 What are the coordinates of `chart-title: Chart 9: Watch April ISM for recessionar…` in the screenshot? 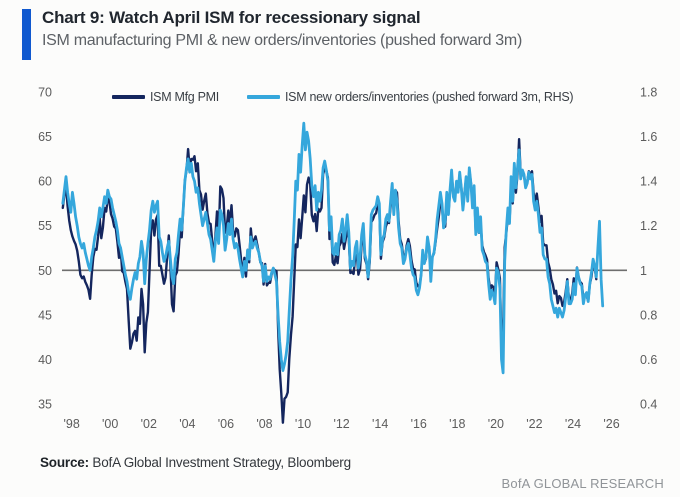 It's located at (231, 17).